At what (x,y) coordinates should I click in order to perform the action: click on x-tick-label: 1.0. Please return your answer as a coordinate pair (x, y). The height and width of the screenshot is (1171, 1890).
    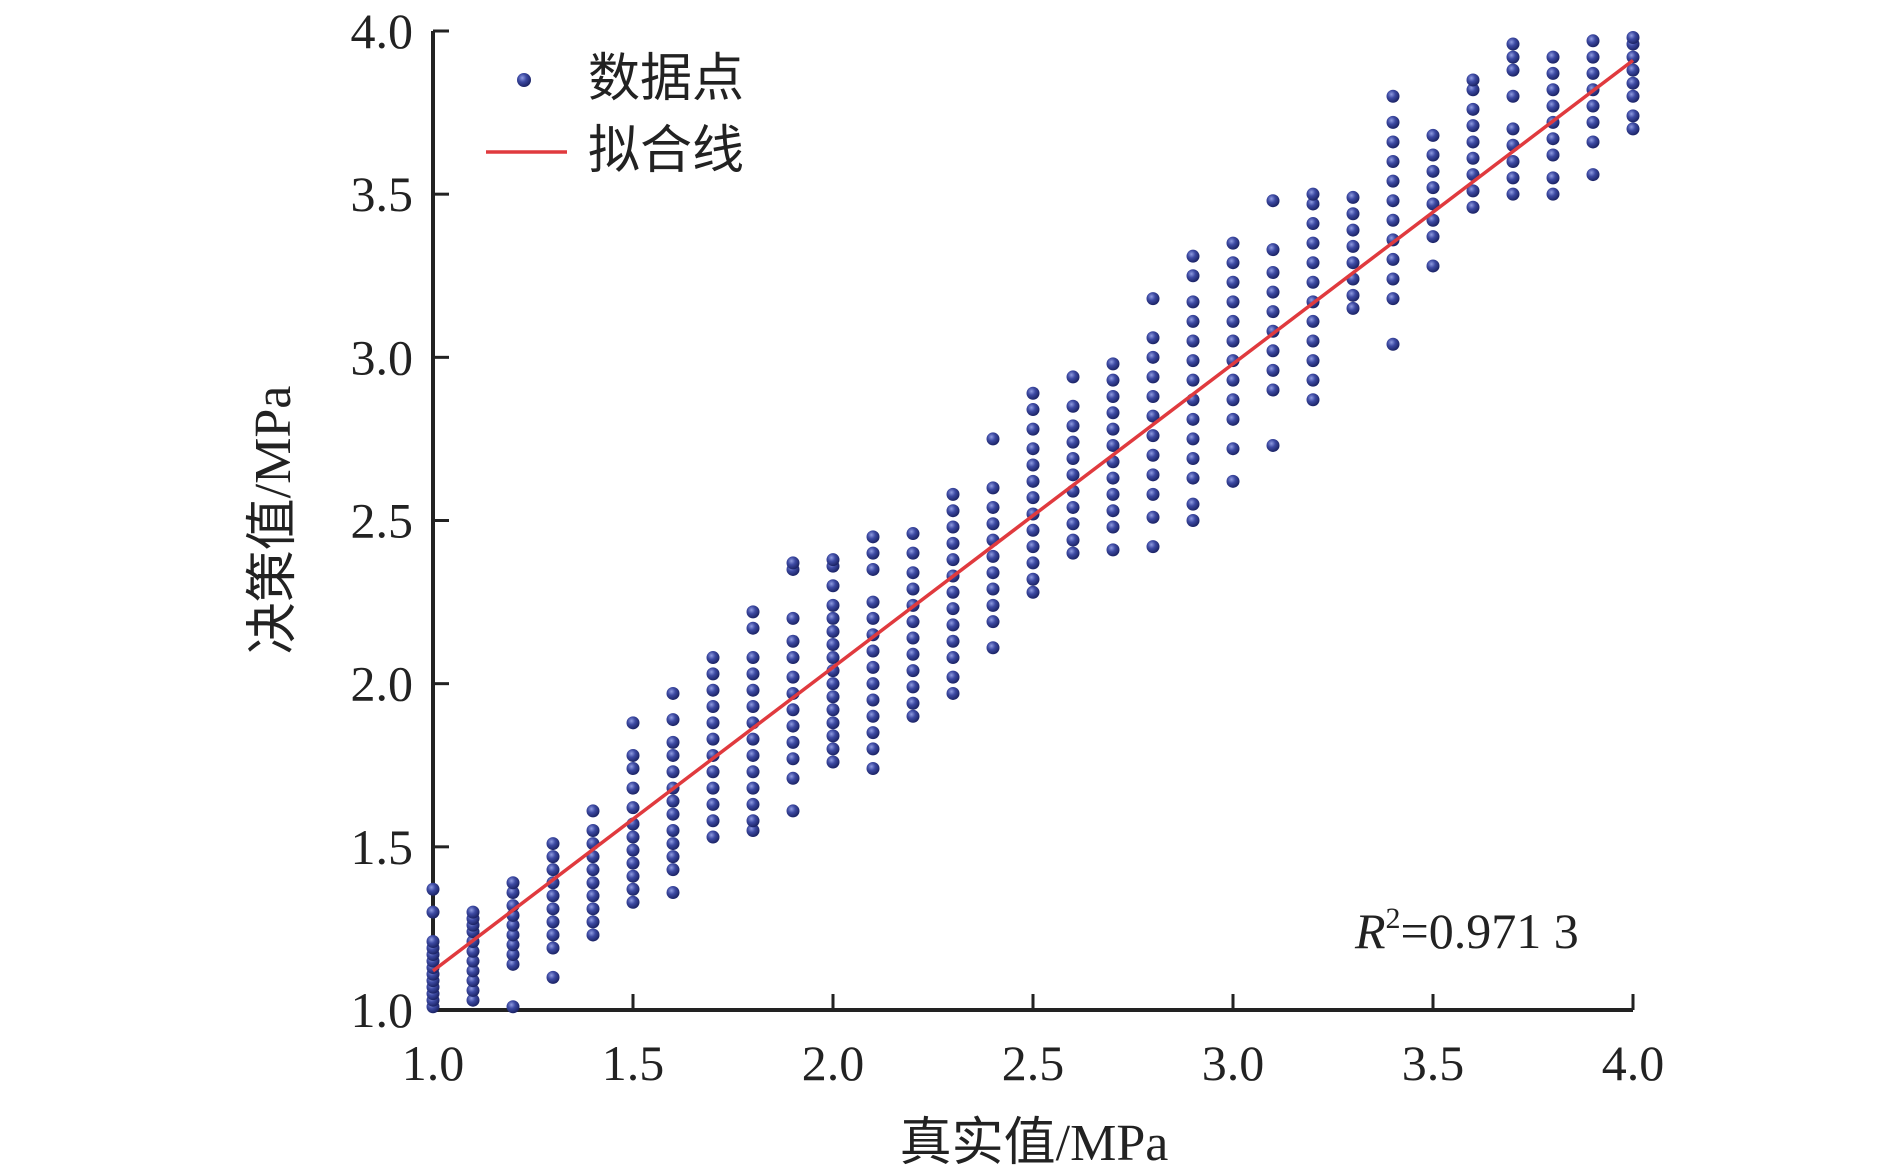
    Looking at the image, I should click on (433, 1063).